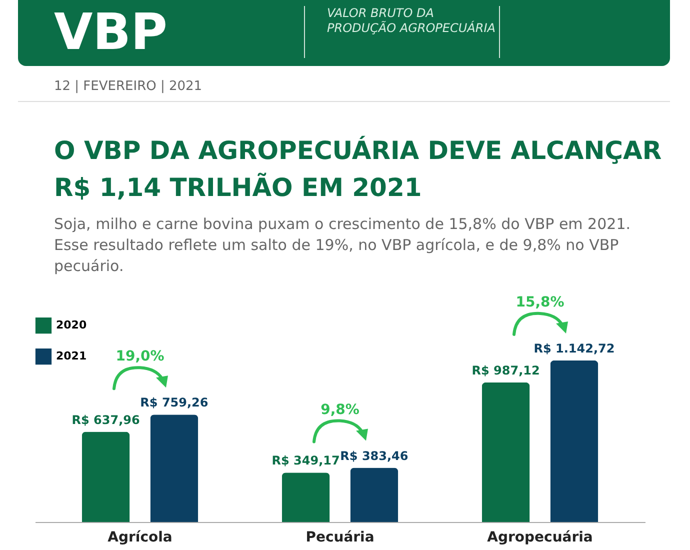  What do you see at coordinates (374, 455) in the screenshot?
I see `data-label: R$ 383,46` at bounding box center [374, 455].